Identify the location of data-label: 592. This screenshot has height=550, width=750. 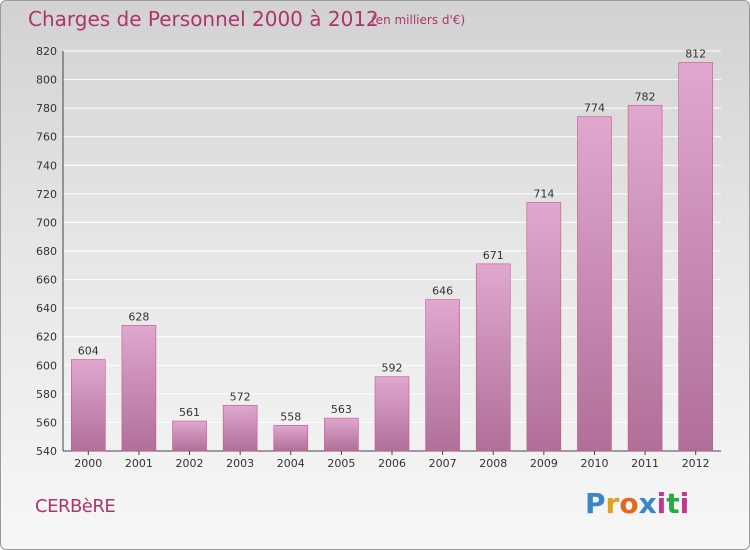
(392, 368).